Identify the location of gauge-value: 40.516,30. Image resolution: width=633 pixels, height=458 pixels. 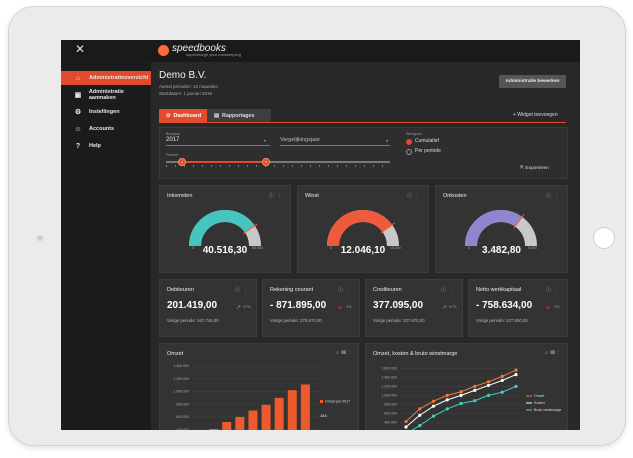
(225, 250).